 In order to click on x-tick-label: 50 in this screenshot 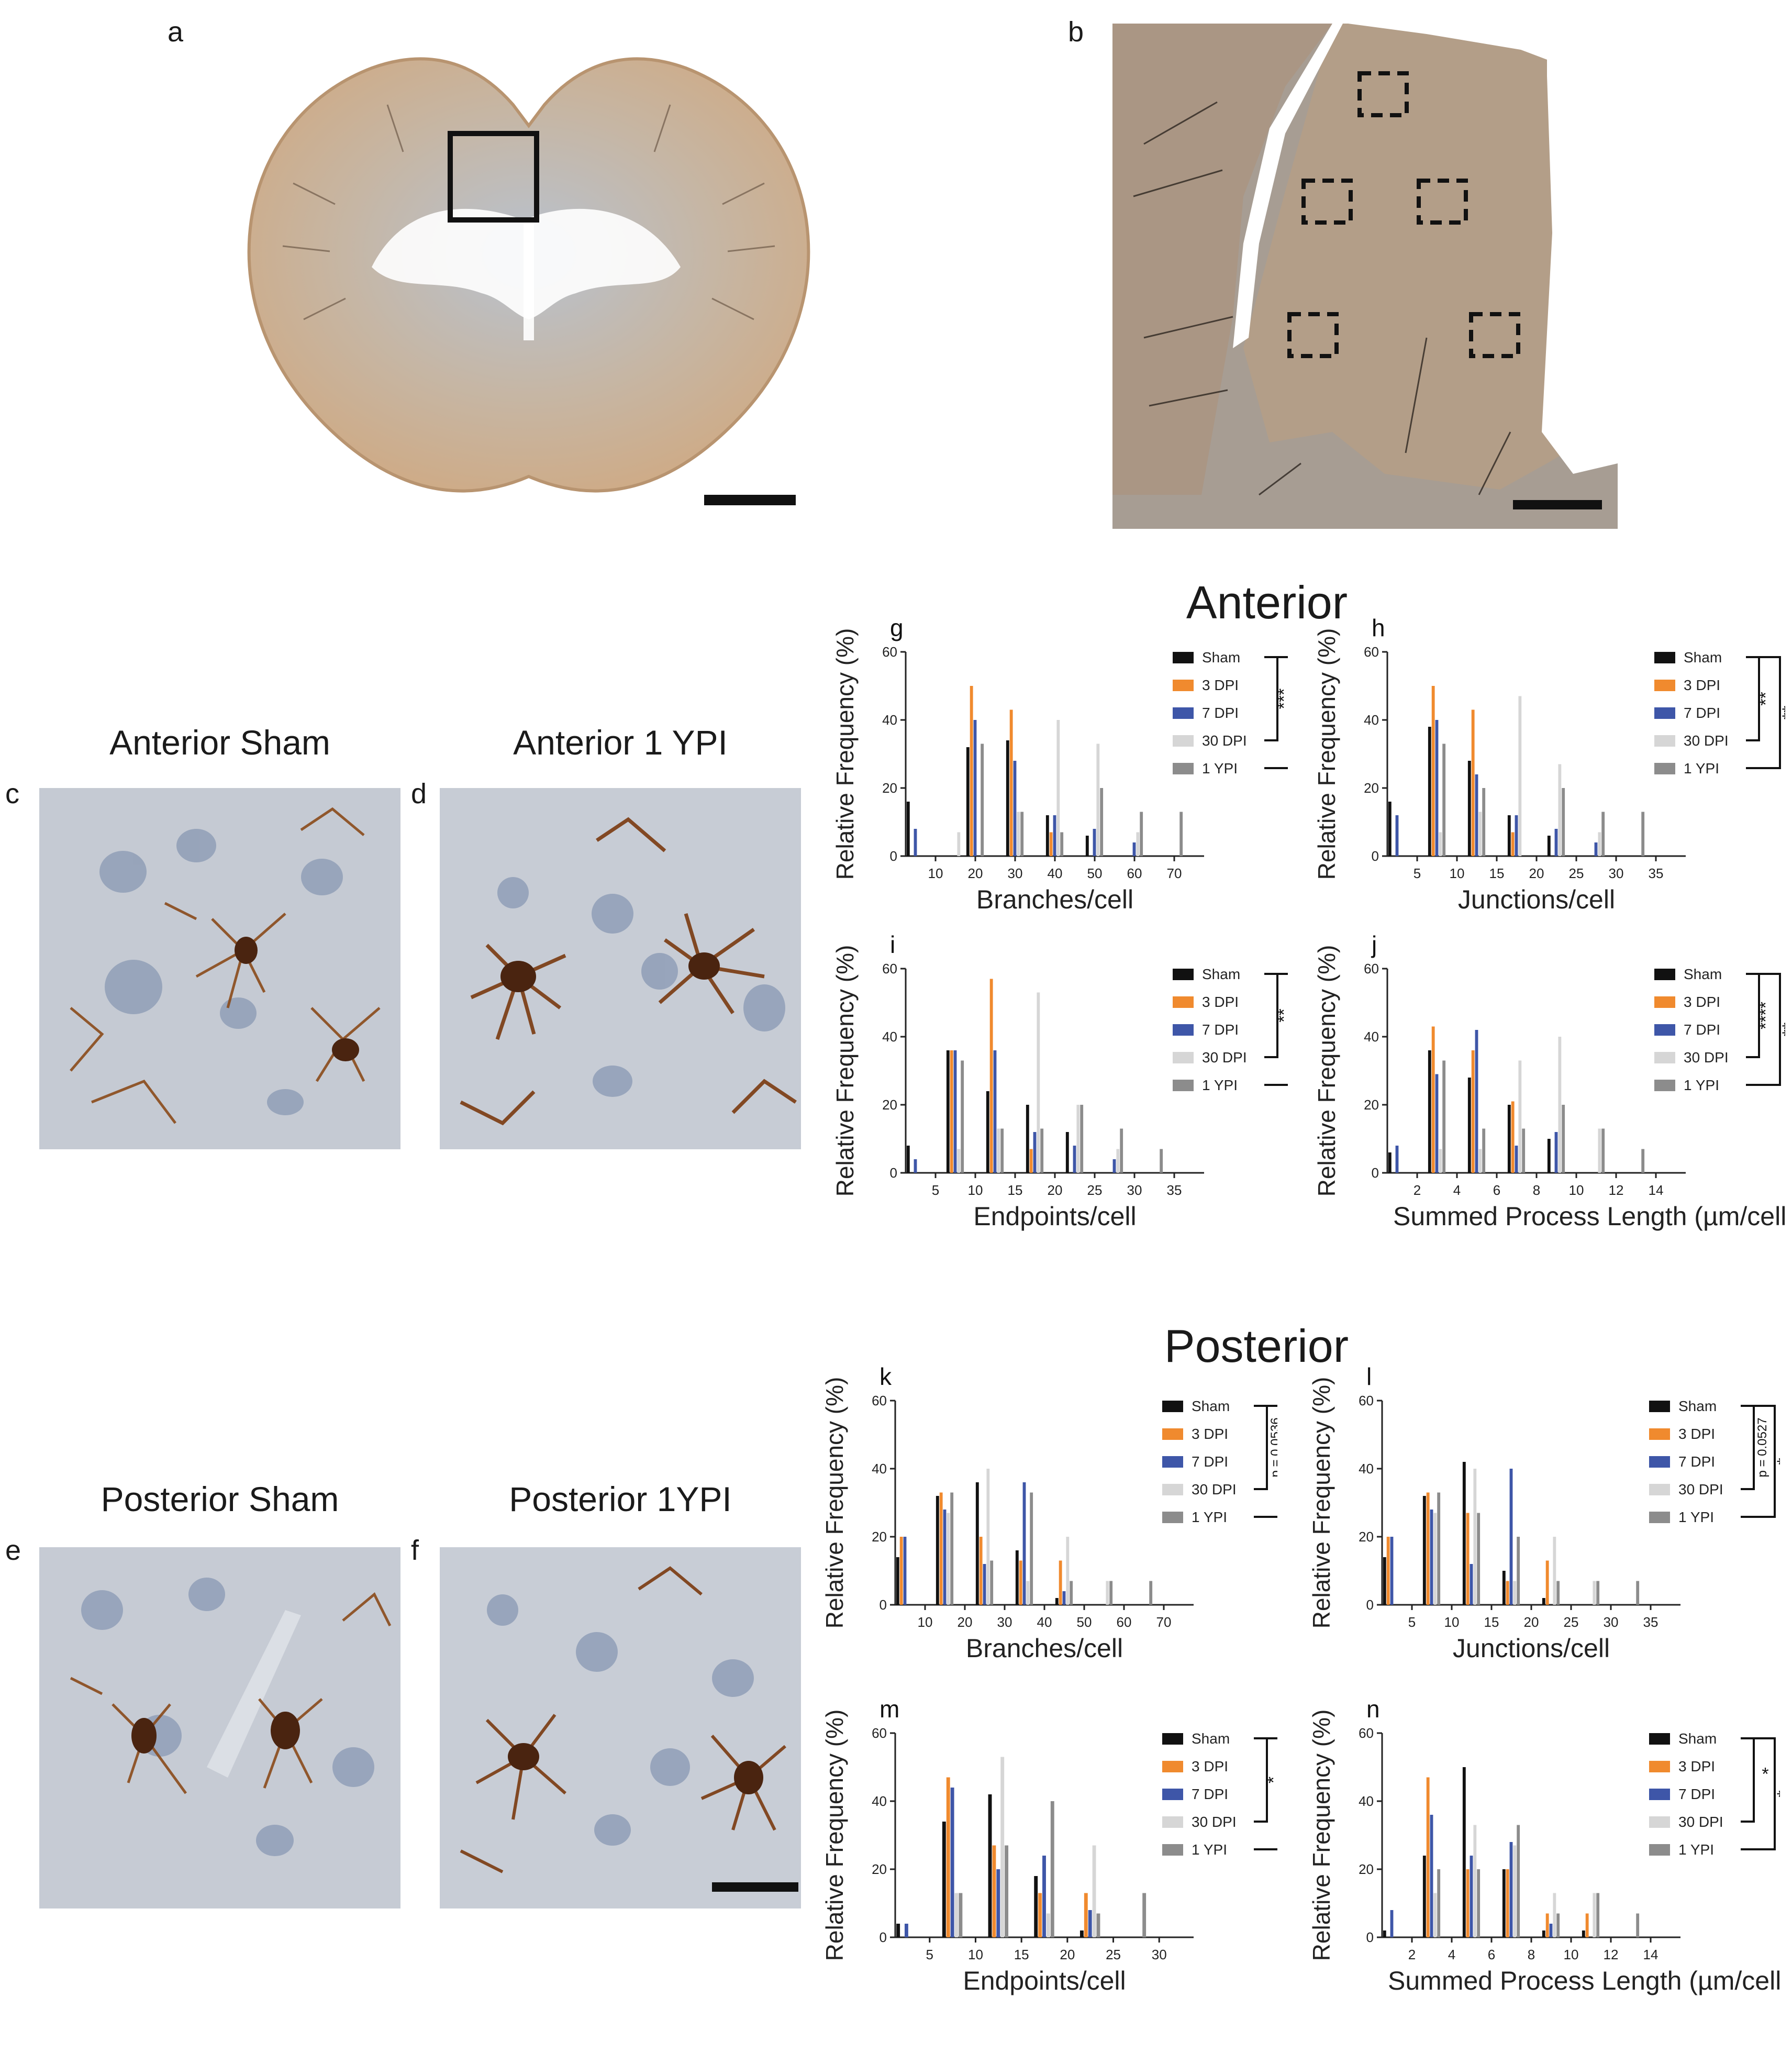, I will do `click(1084, 1622)`.